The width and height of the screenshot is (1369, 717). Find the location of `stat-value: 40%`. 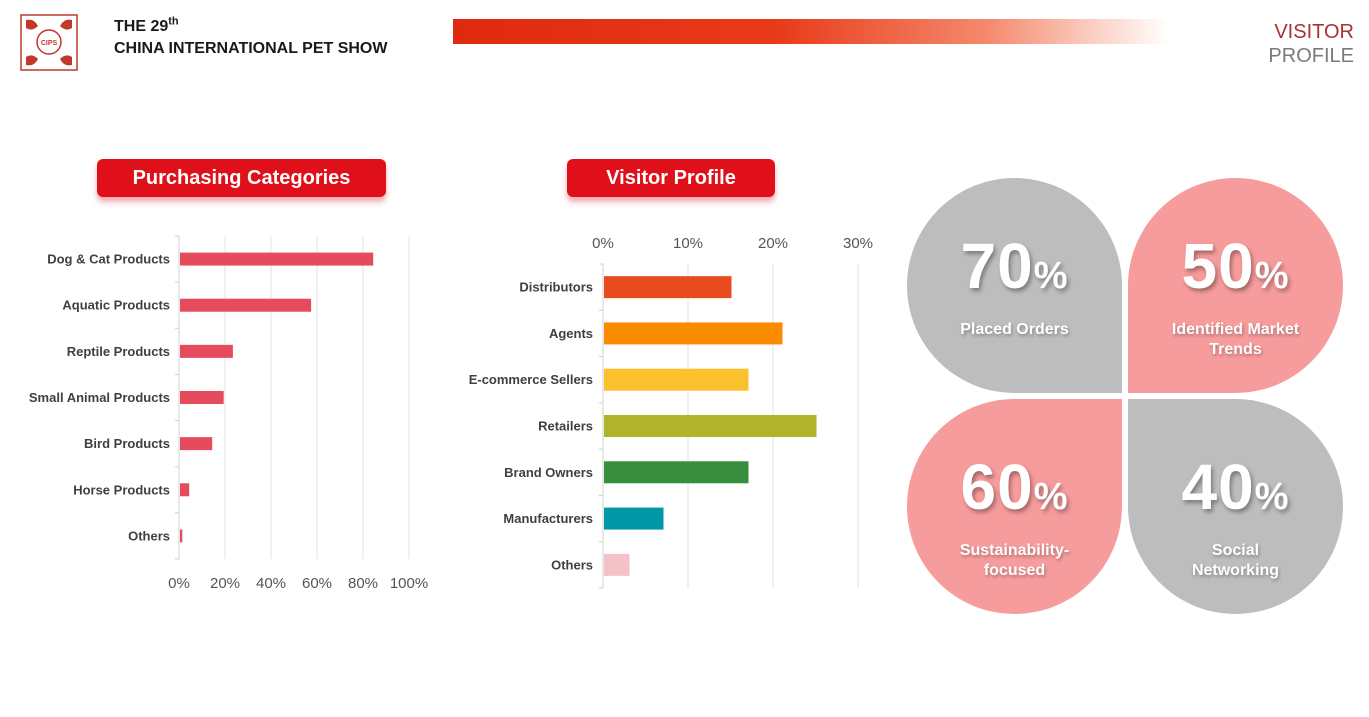

stat-value: 40% is located at coordinates (1235, 487).